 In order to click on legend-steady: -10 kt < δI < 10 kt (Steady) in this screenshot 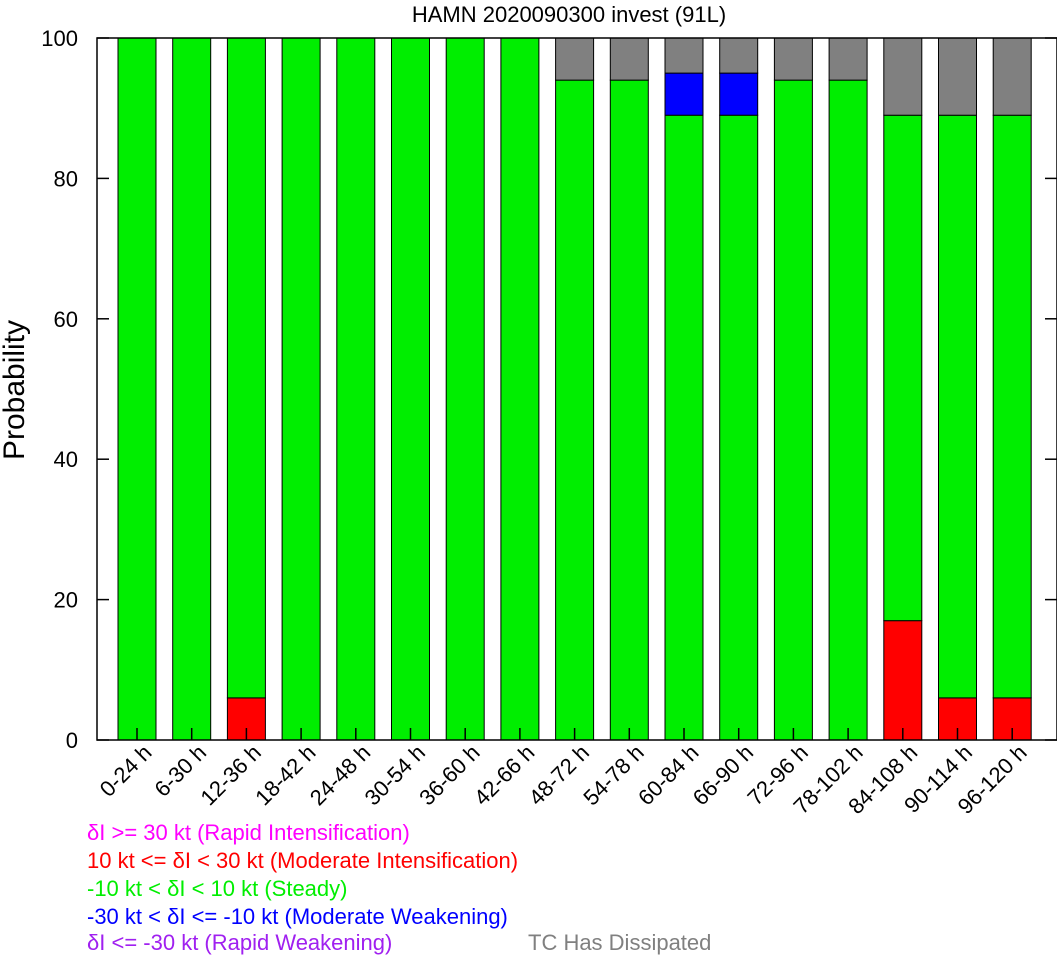, I will do `click(217, 888)`.